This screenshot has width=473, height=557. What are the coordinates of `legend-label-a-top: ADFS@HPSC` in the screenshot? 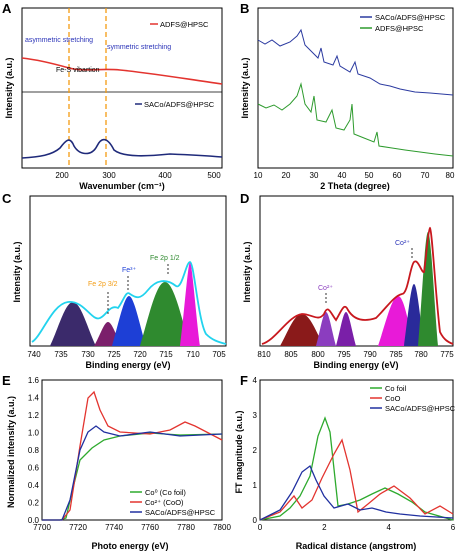 It's located at (184, 24).